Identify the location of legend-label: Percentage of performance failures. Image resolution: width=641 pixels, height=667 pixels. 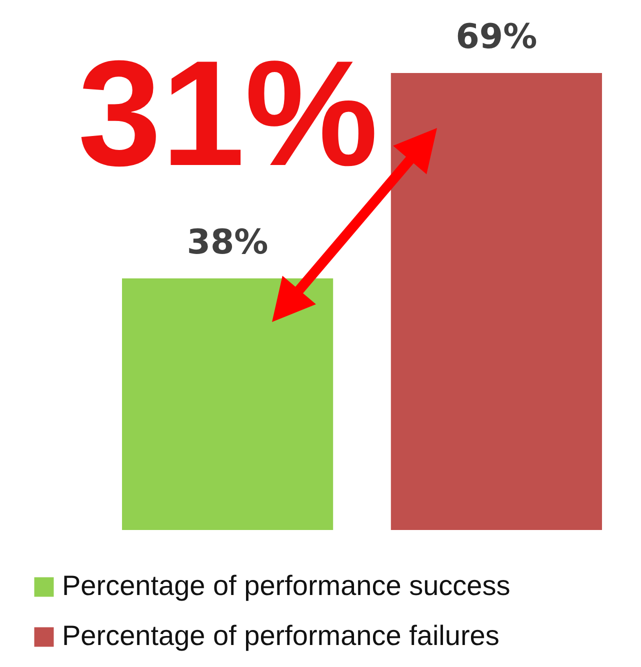
(281, 635).